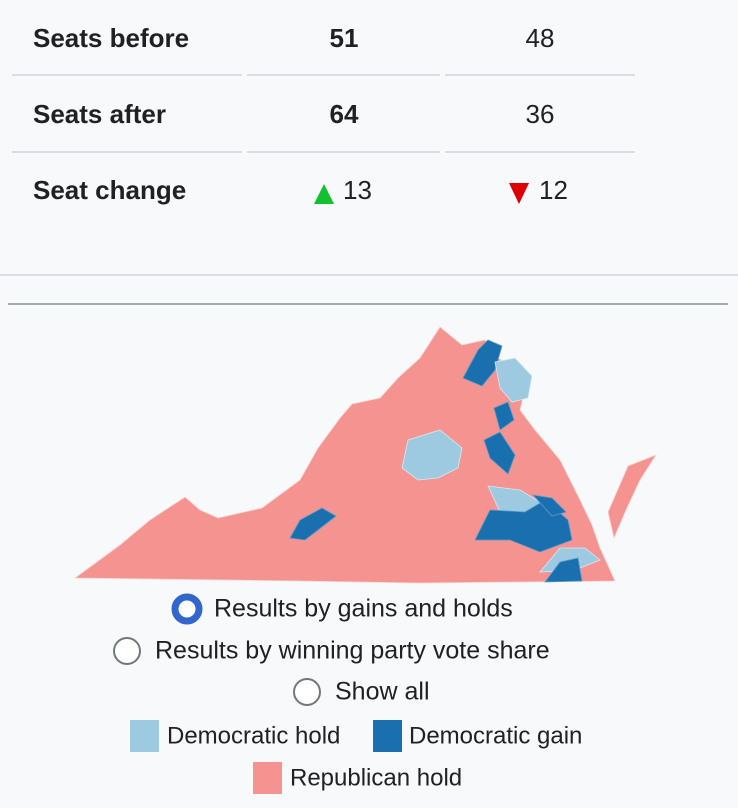  What do you see at coordinates (495, 735) in the screenshot?
I see `legend-label: Democratic gain` at bounding box center [495, 735].